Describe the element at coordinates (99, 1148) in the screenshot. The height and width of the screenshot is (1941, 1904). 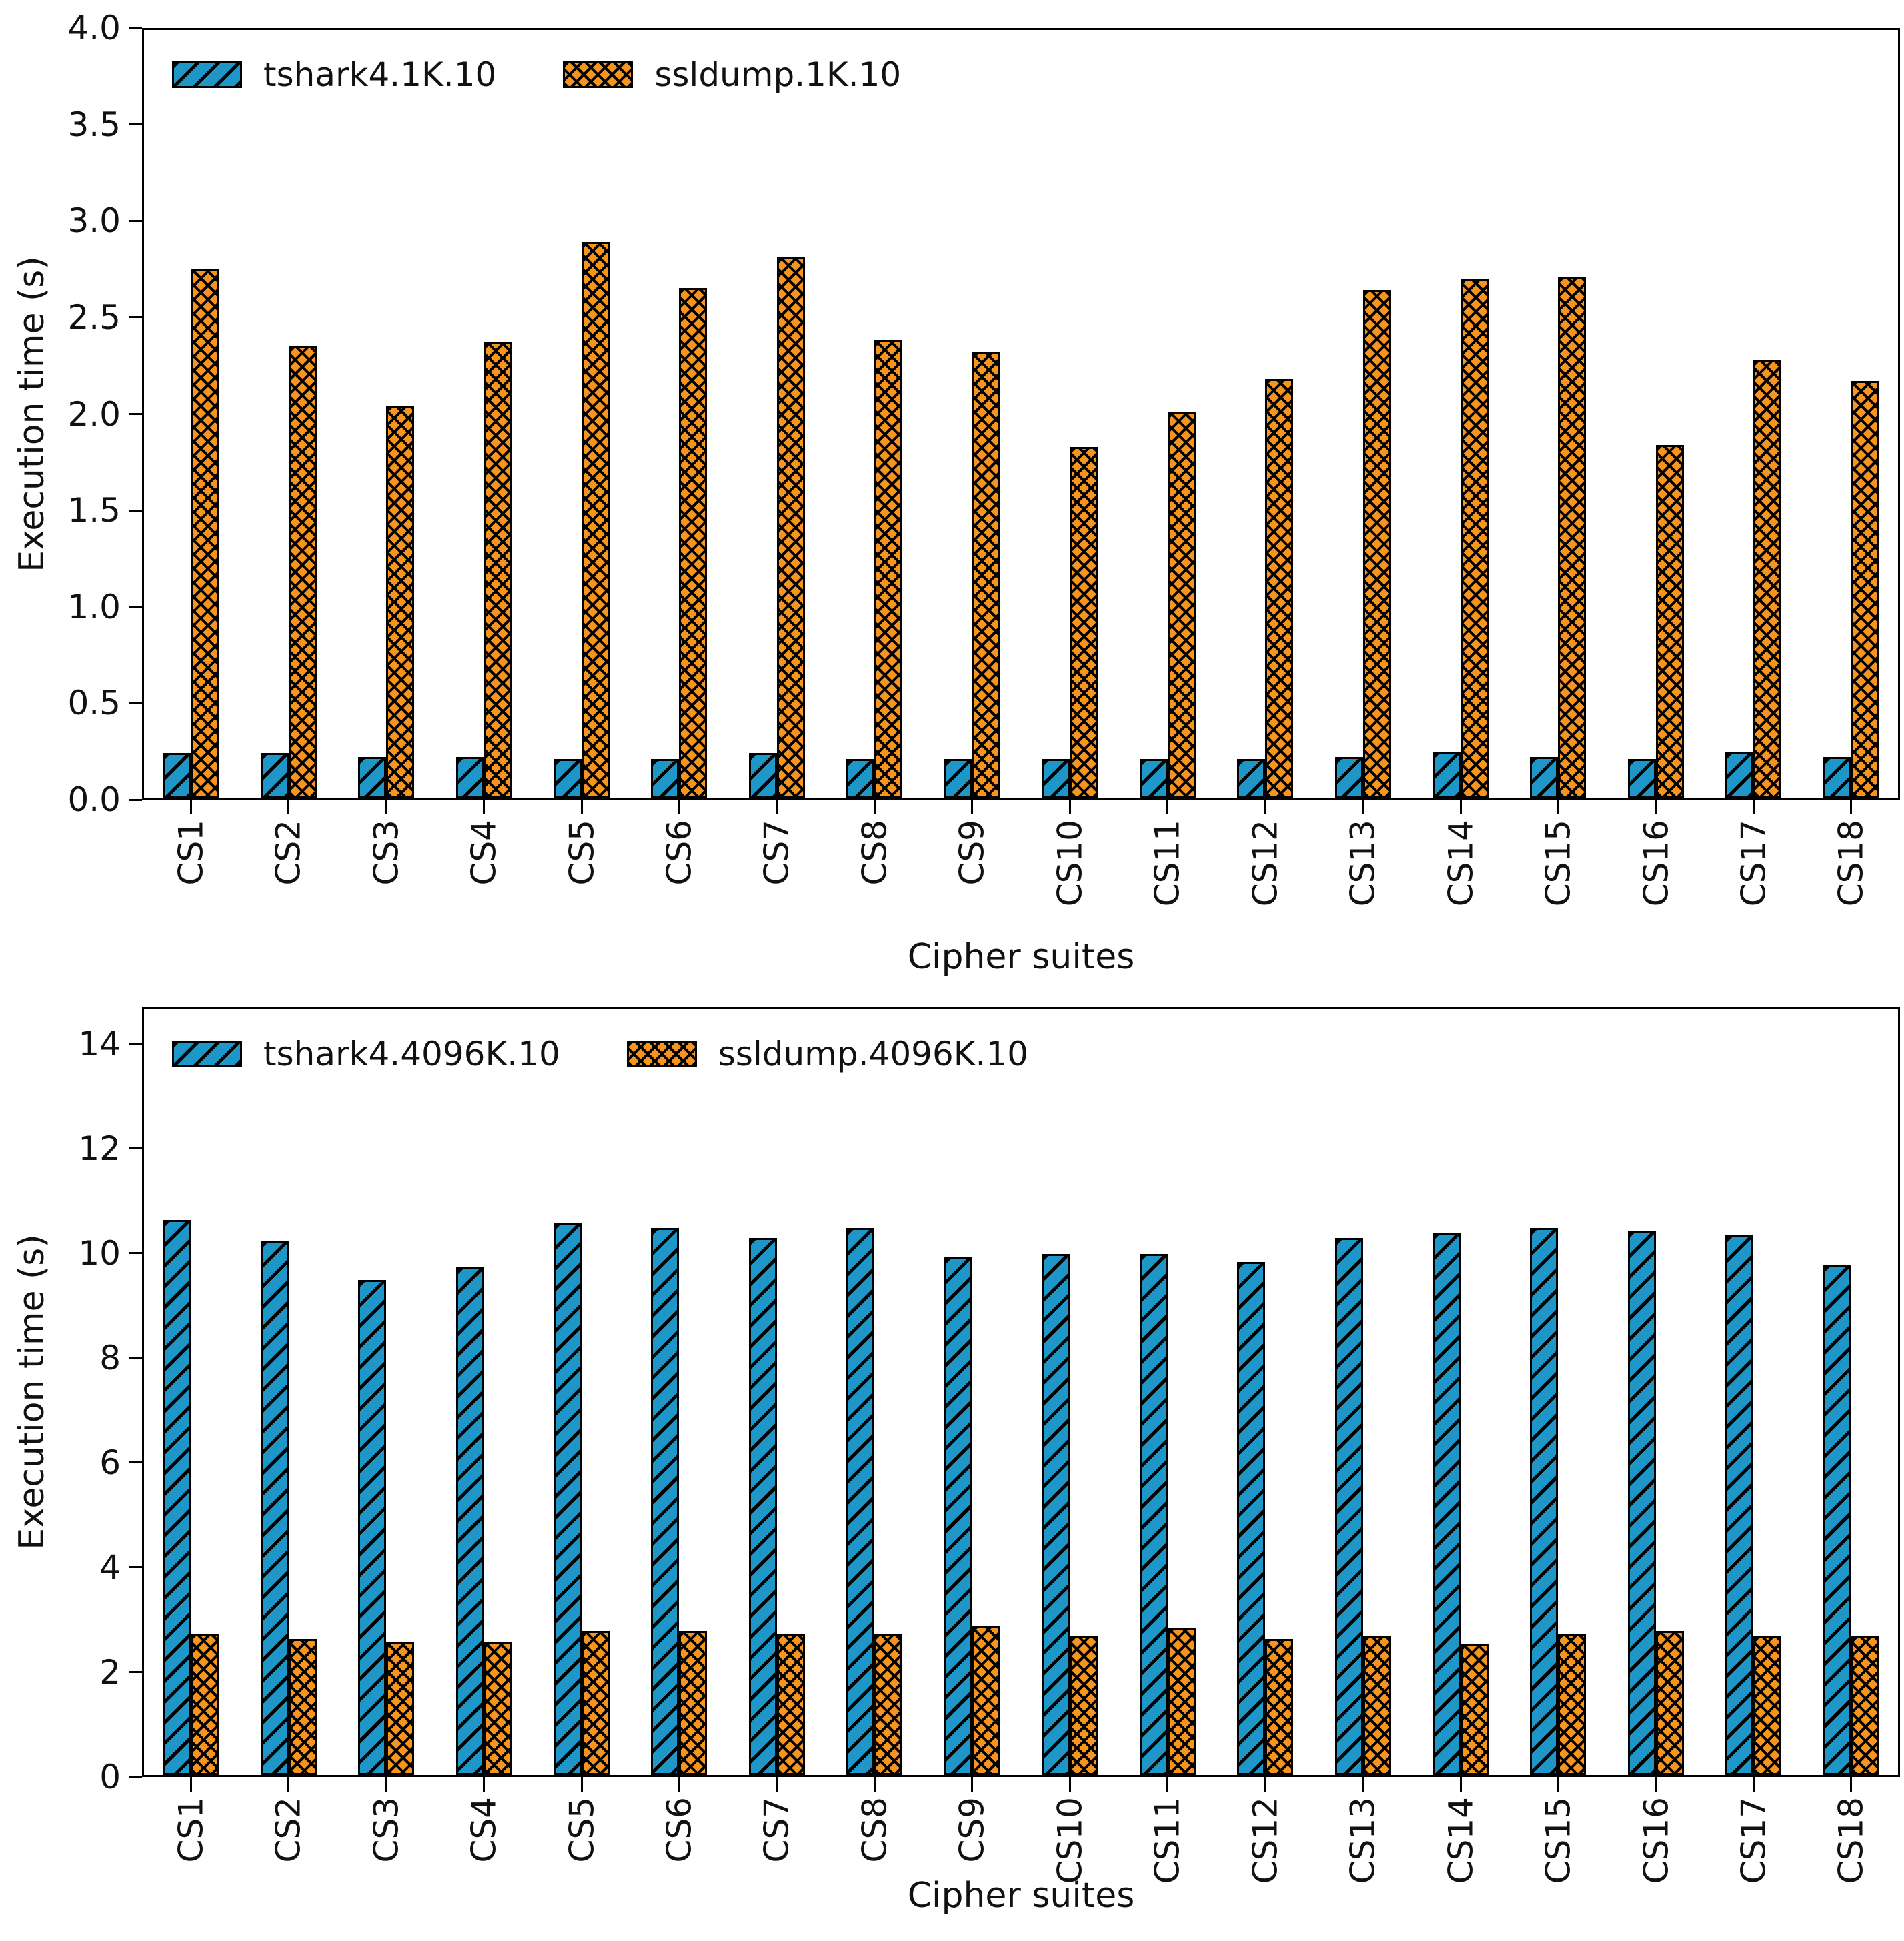
I see `y-tick-label: 12` at that location.